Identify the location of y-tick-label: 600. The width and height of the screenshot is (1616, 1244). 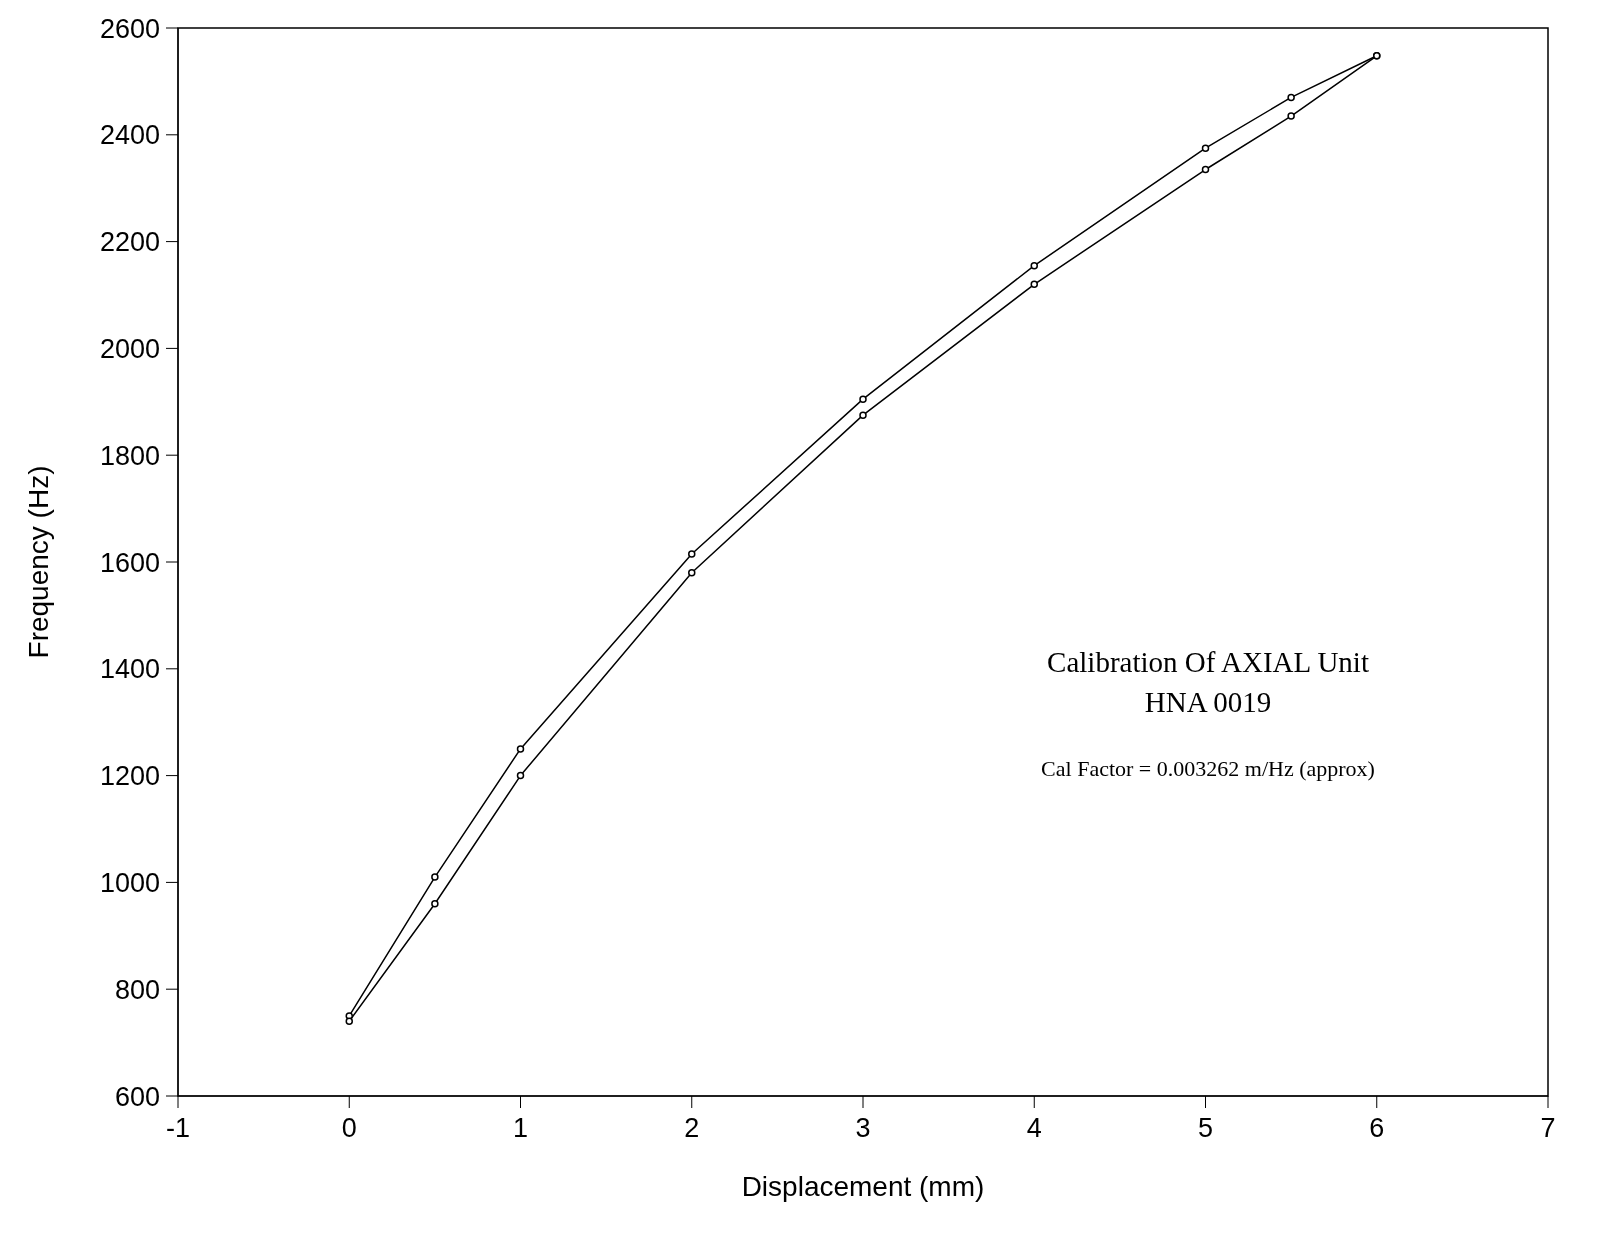
(137, 1096).